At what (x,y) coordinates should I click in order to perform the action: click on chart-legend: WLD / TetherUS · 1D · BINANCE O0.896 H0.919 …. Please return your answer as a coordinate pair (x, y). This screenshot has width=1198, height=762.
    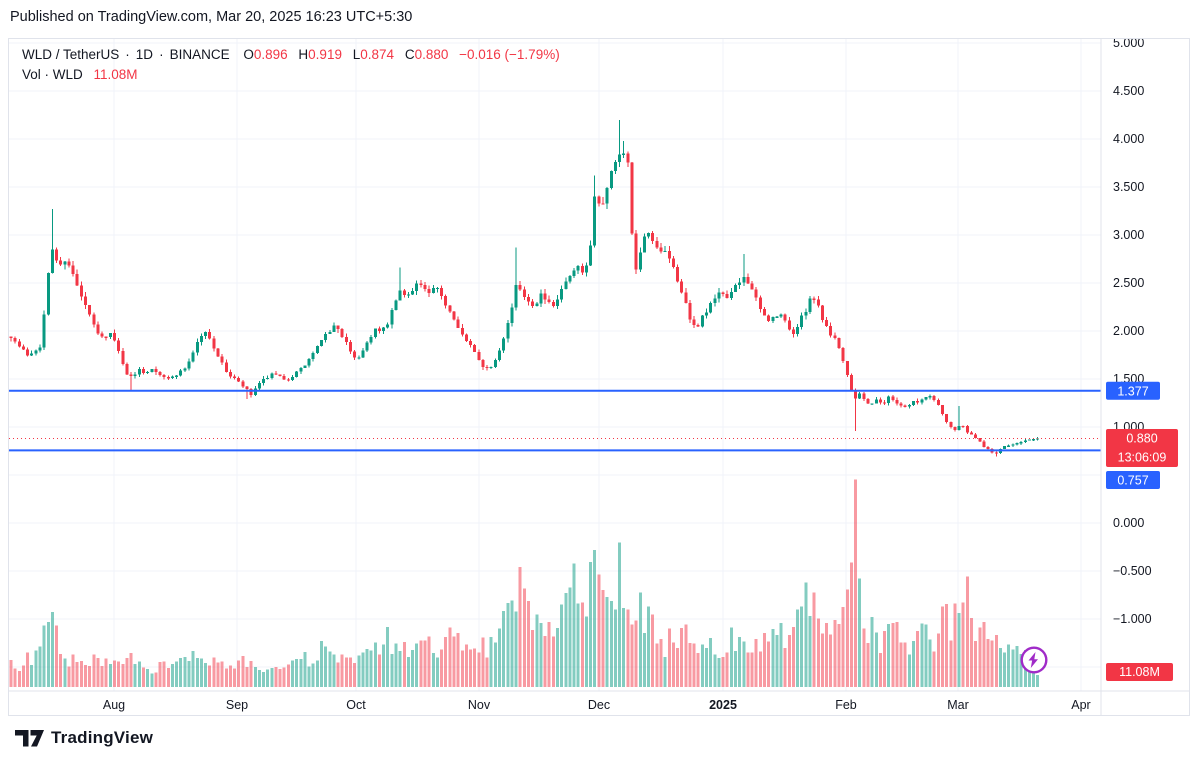
    Looking at the image, I should click on (291, 65).